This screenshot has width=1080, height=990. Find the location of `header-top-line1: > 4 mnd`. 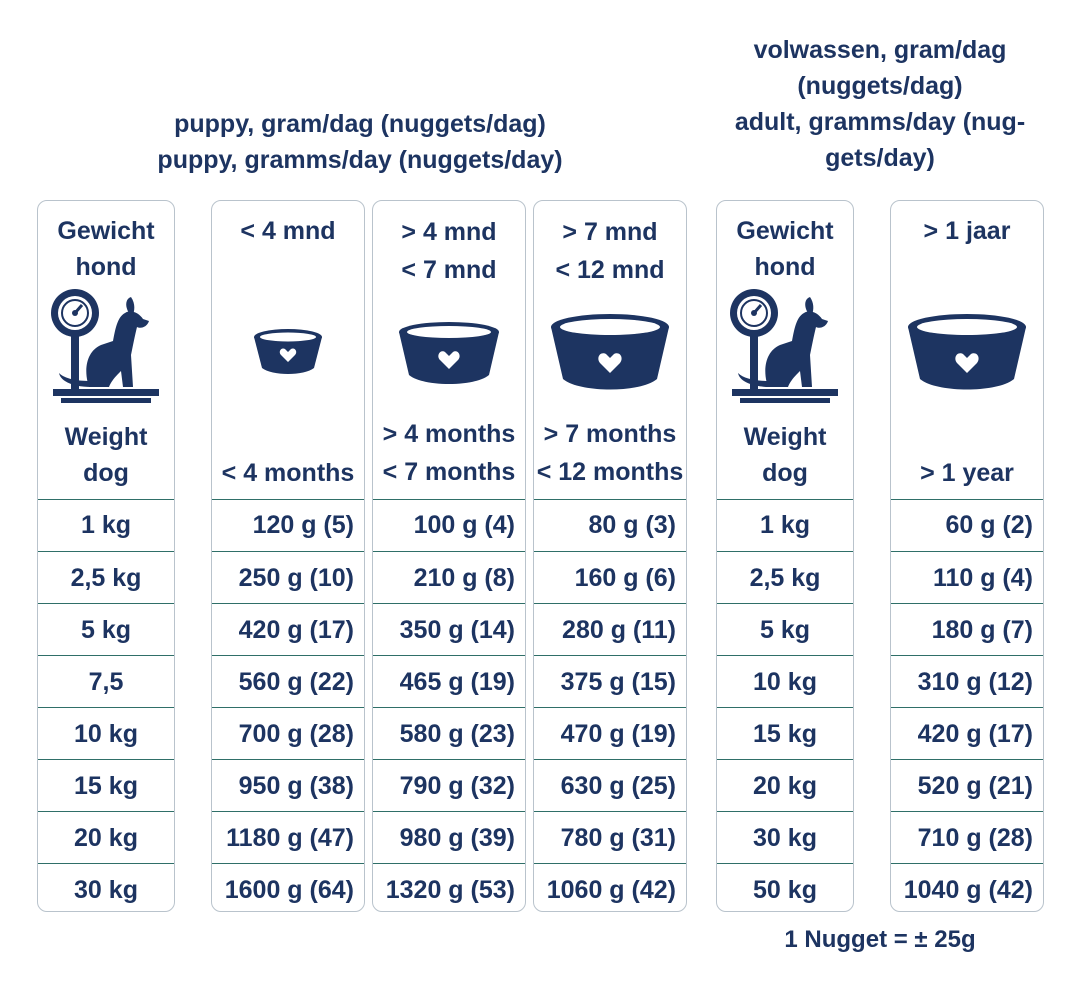

header-top-line1: > 4 mnd is located at coordinates (449, 232).